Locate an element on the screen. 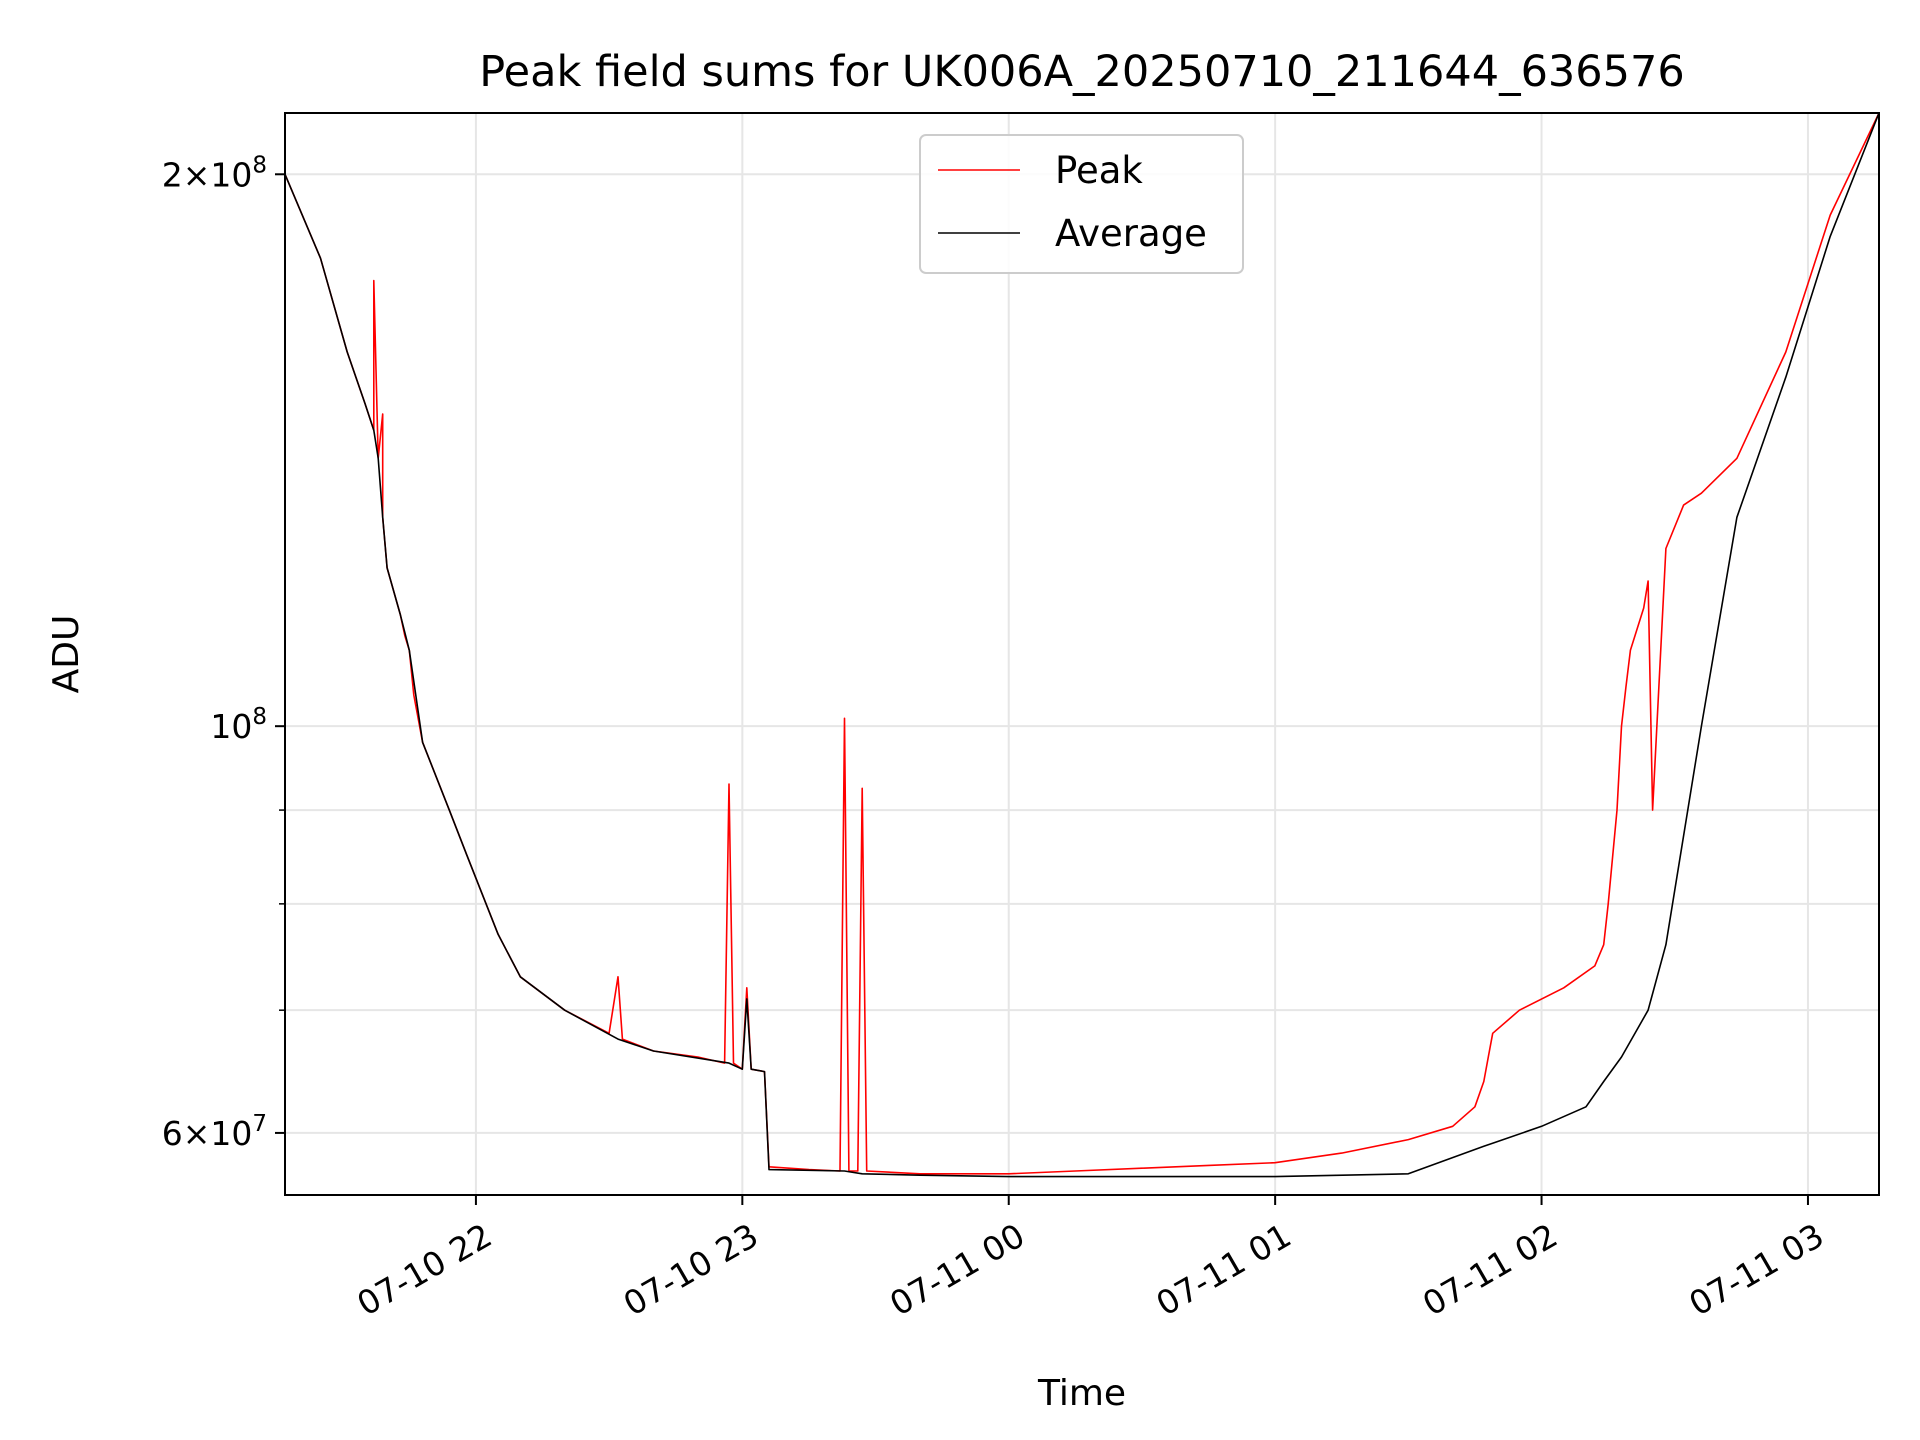  legend: Peak Average is located at coordinates (1081, 204).